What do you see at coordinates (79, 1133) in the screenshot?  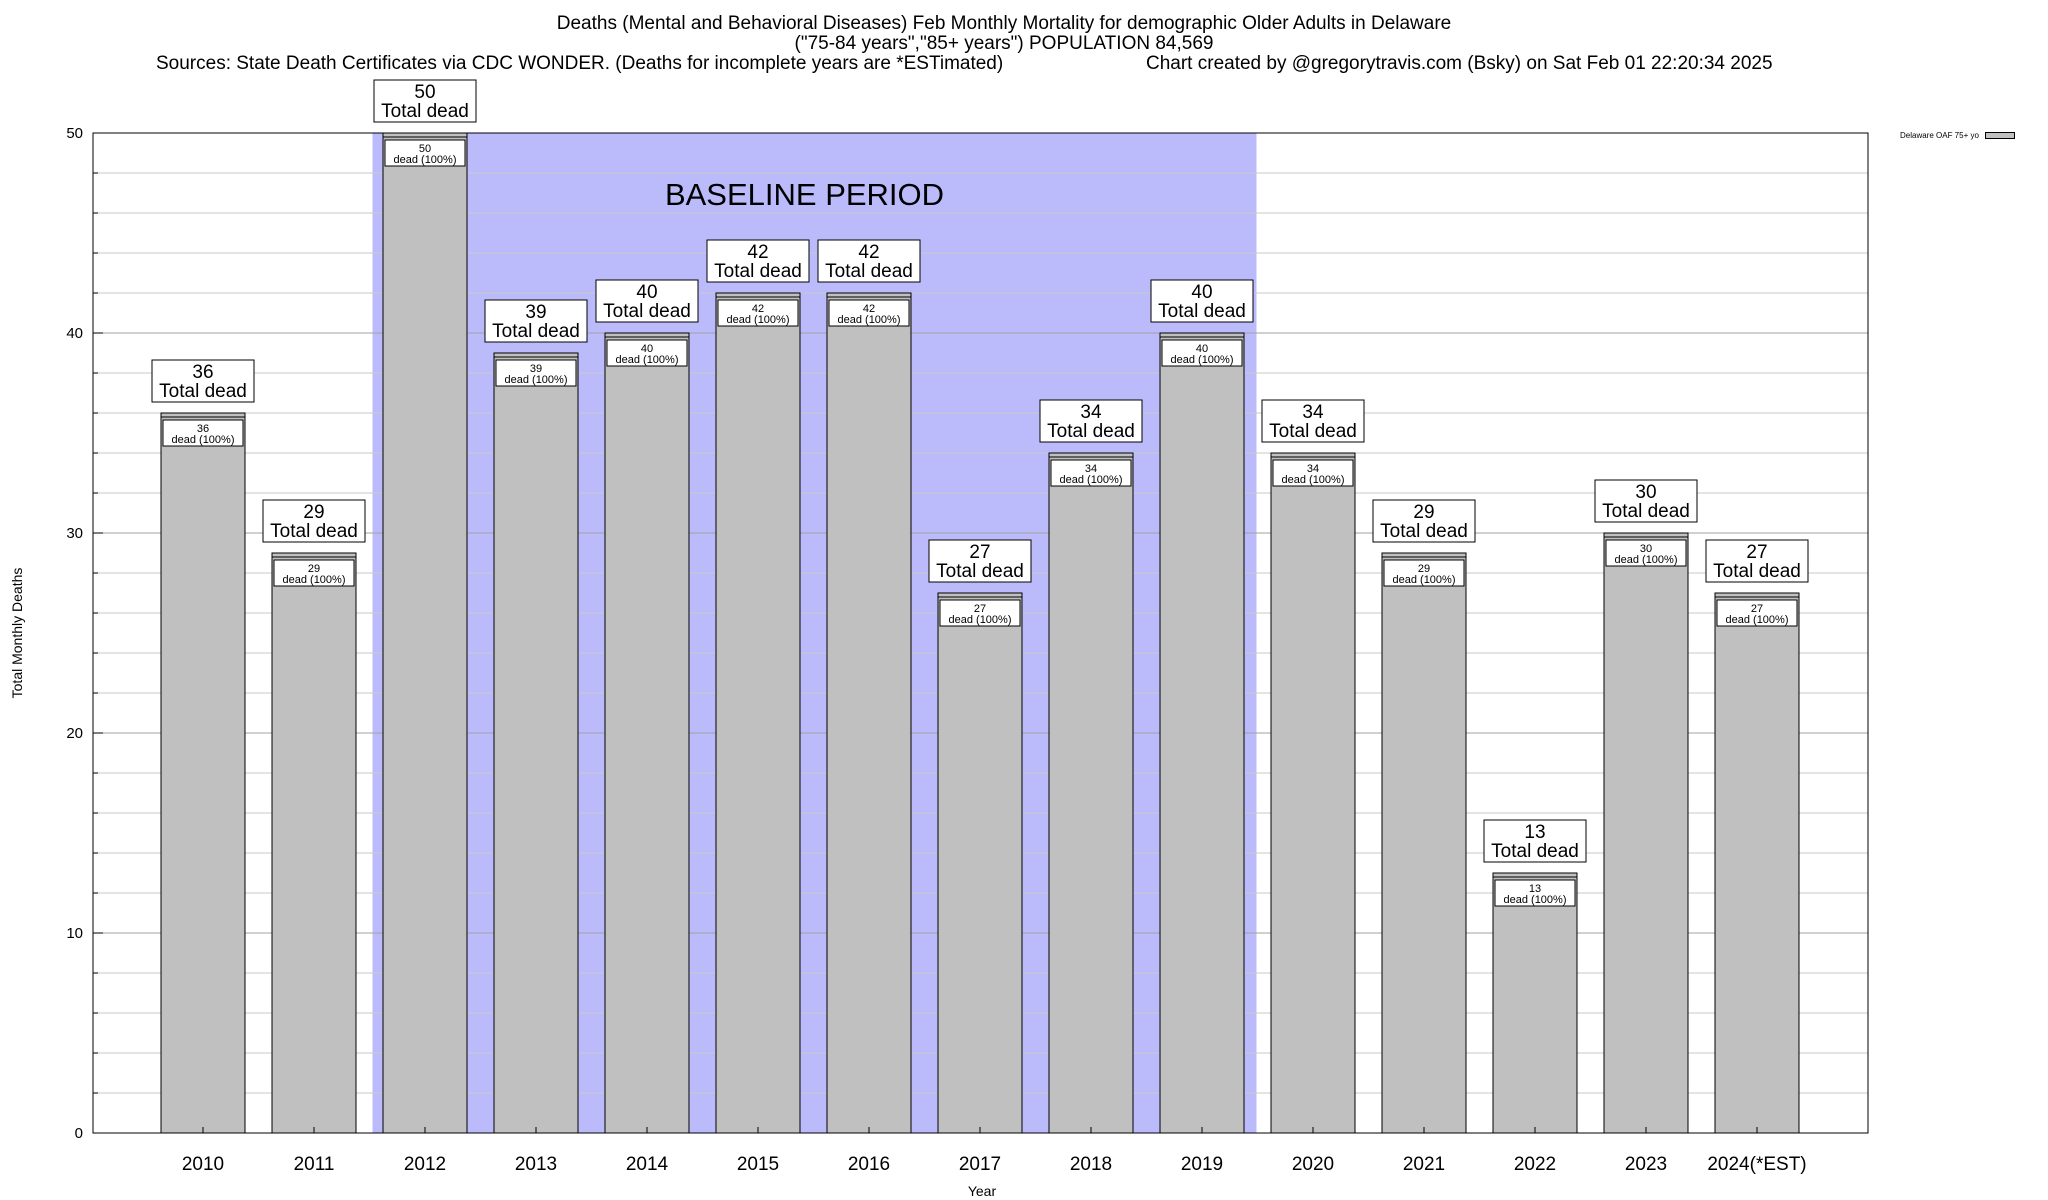 I see `y-tick-label: 0` at bounding box center [79, 1133].